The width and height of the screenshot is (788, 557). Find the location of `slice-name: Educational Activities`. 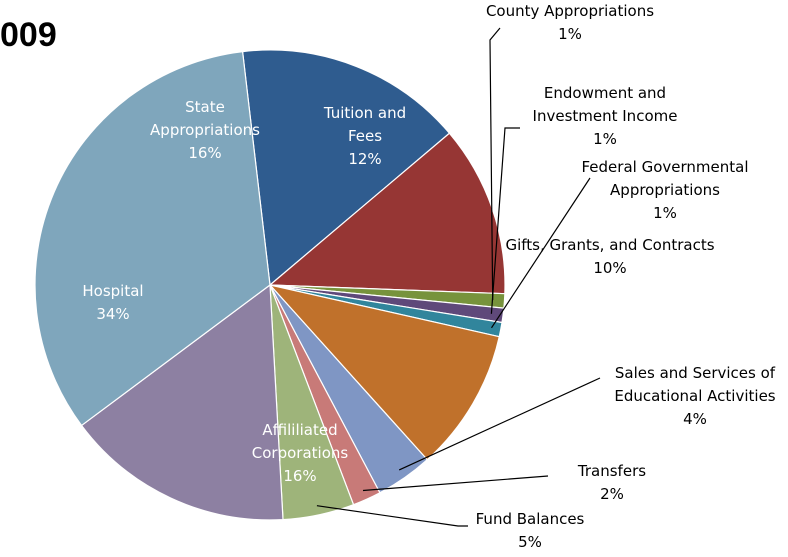

slice-name: Educational Activities is located at coordinates (694, 396).